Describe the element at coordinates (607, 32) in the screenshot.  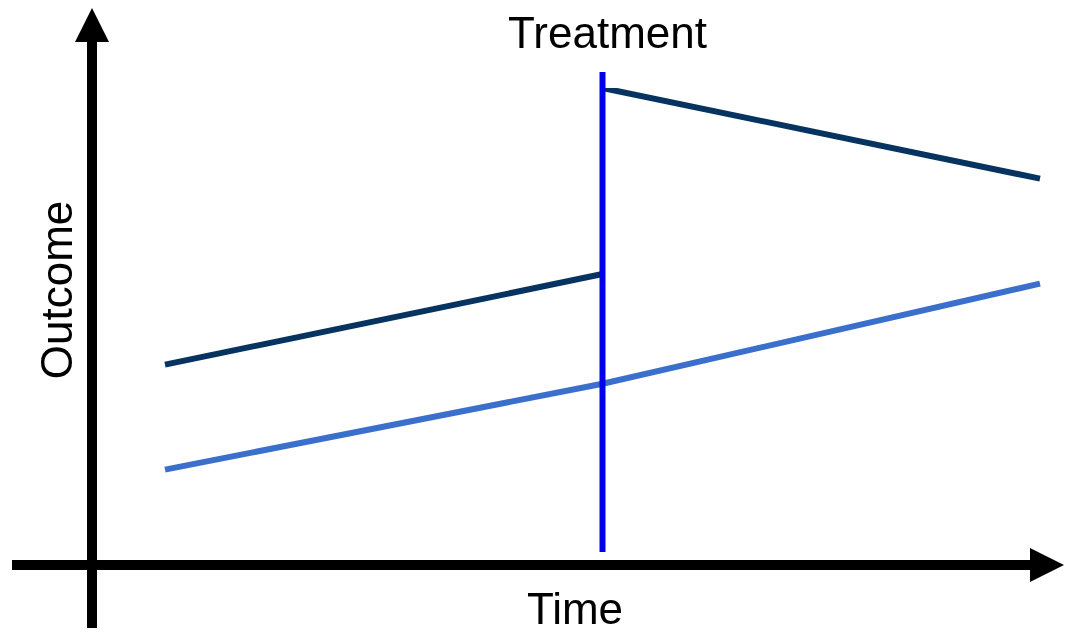
I see `text: Treatment` at that location.